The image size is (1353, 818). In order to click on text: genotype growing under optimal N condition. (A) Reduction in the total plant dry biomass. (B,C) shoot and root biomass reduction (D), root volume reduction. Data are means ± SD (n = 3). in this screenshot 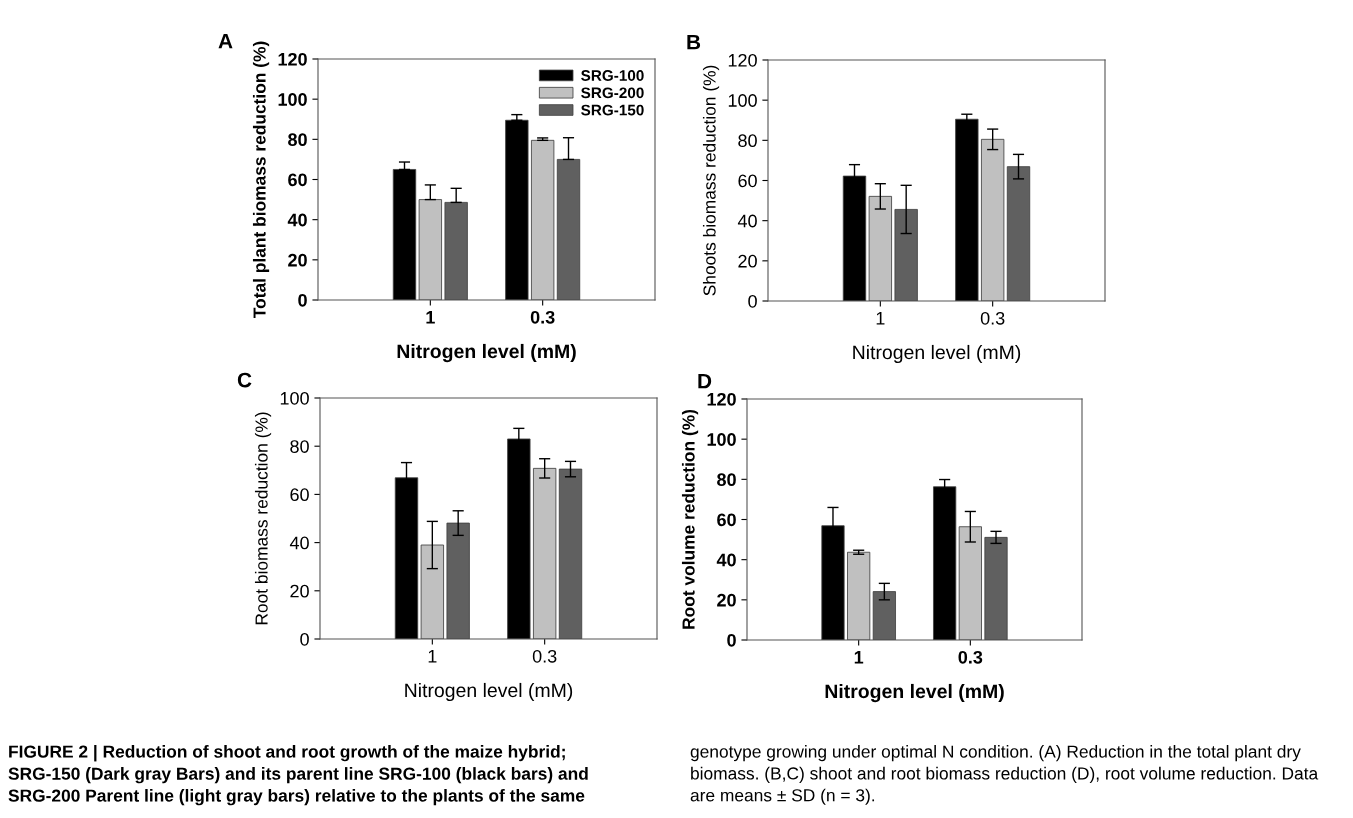, I will do `click(1004, 775)`.